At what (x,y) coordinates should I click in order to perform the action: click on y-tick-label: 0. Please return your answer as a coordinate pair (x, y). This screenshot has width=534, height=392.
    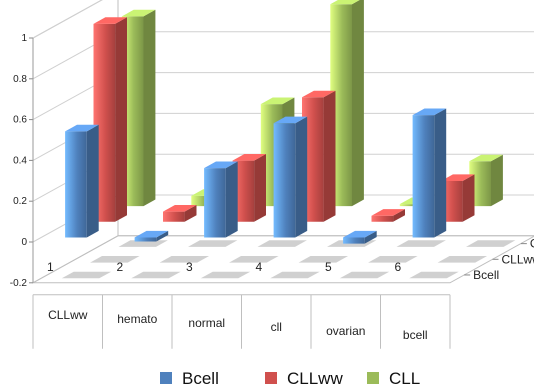
    Looking at the image, I should click on (24, 242).